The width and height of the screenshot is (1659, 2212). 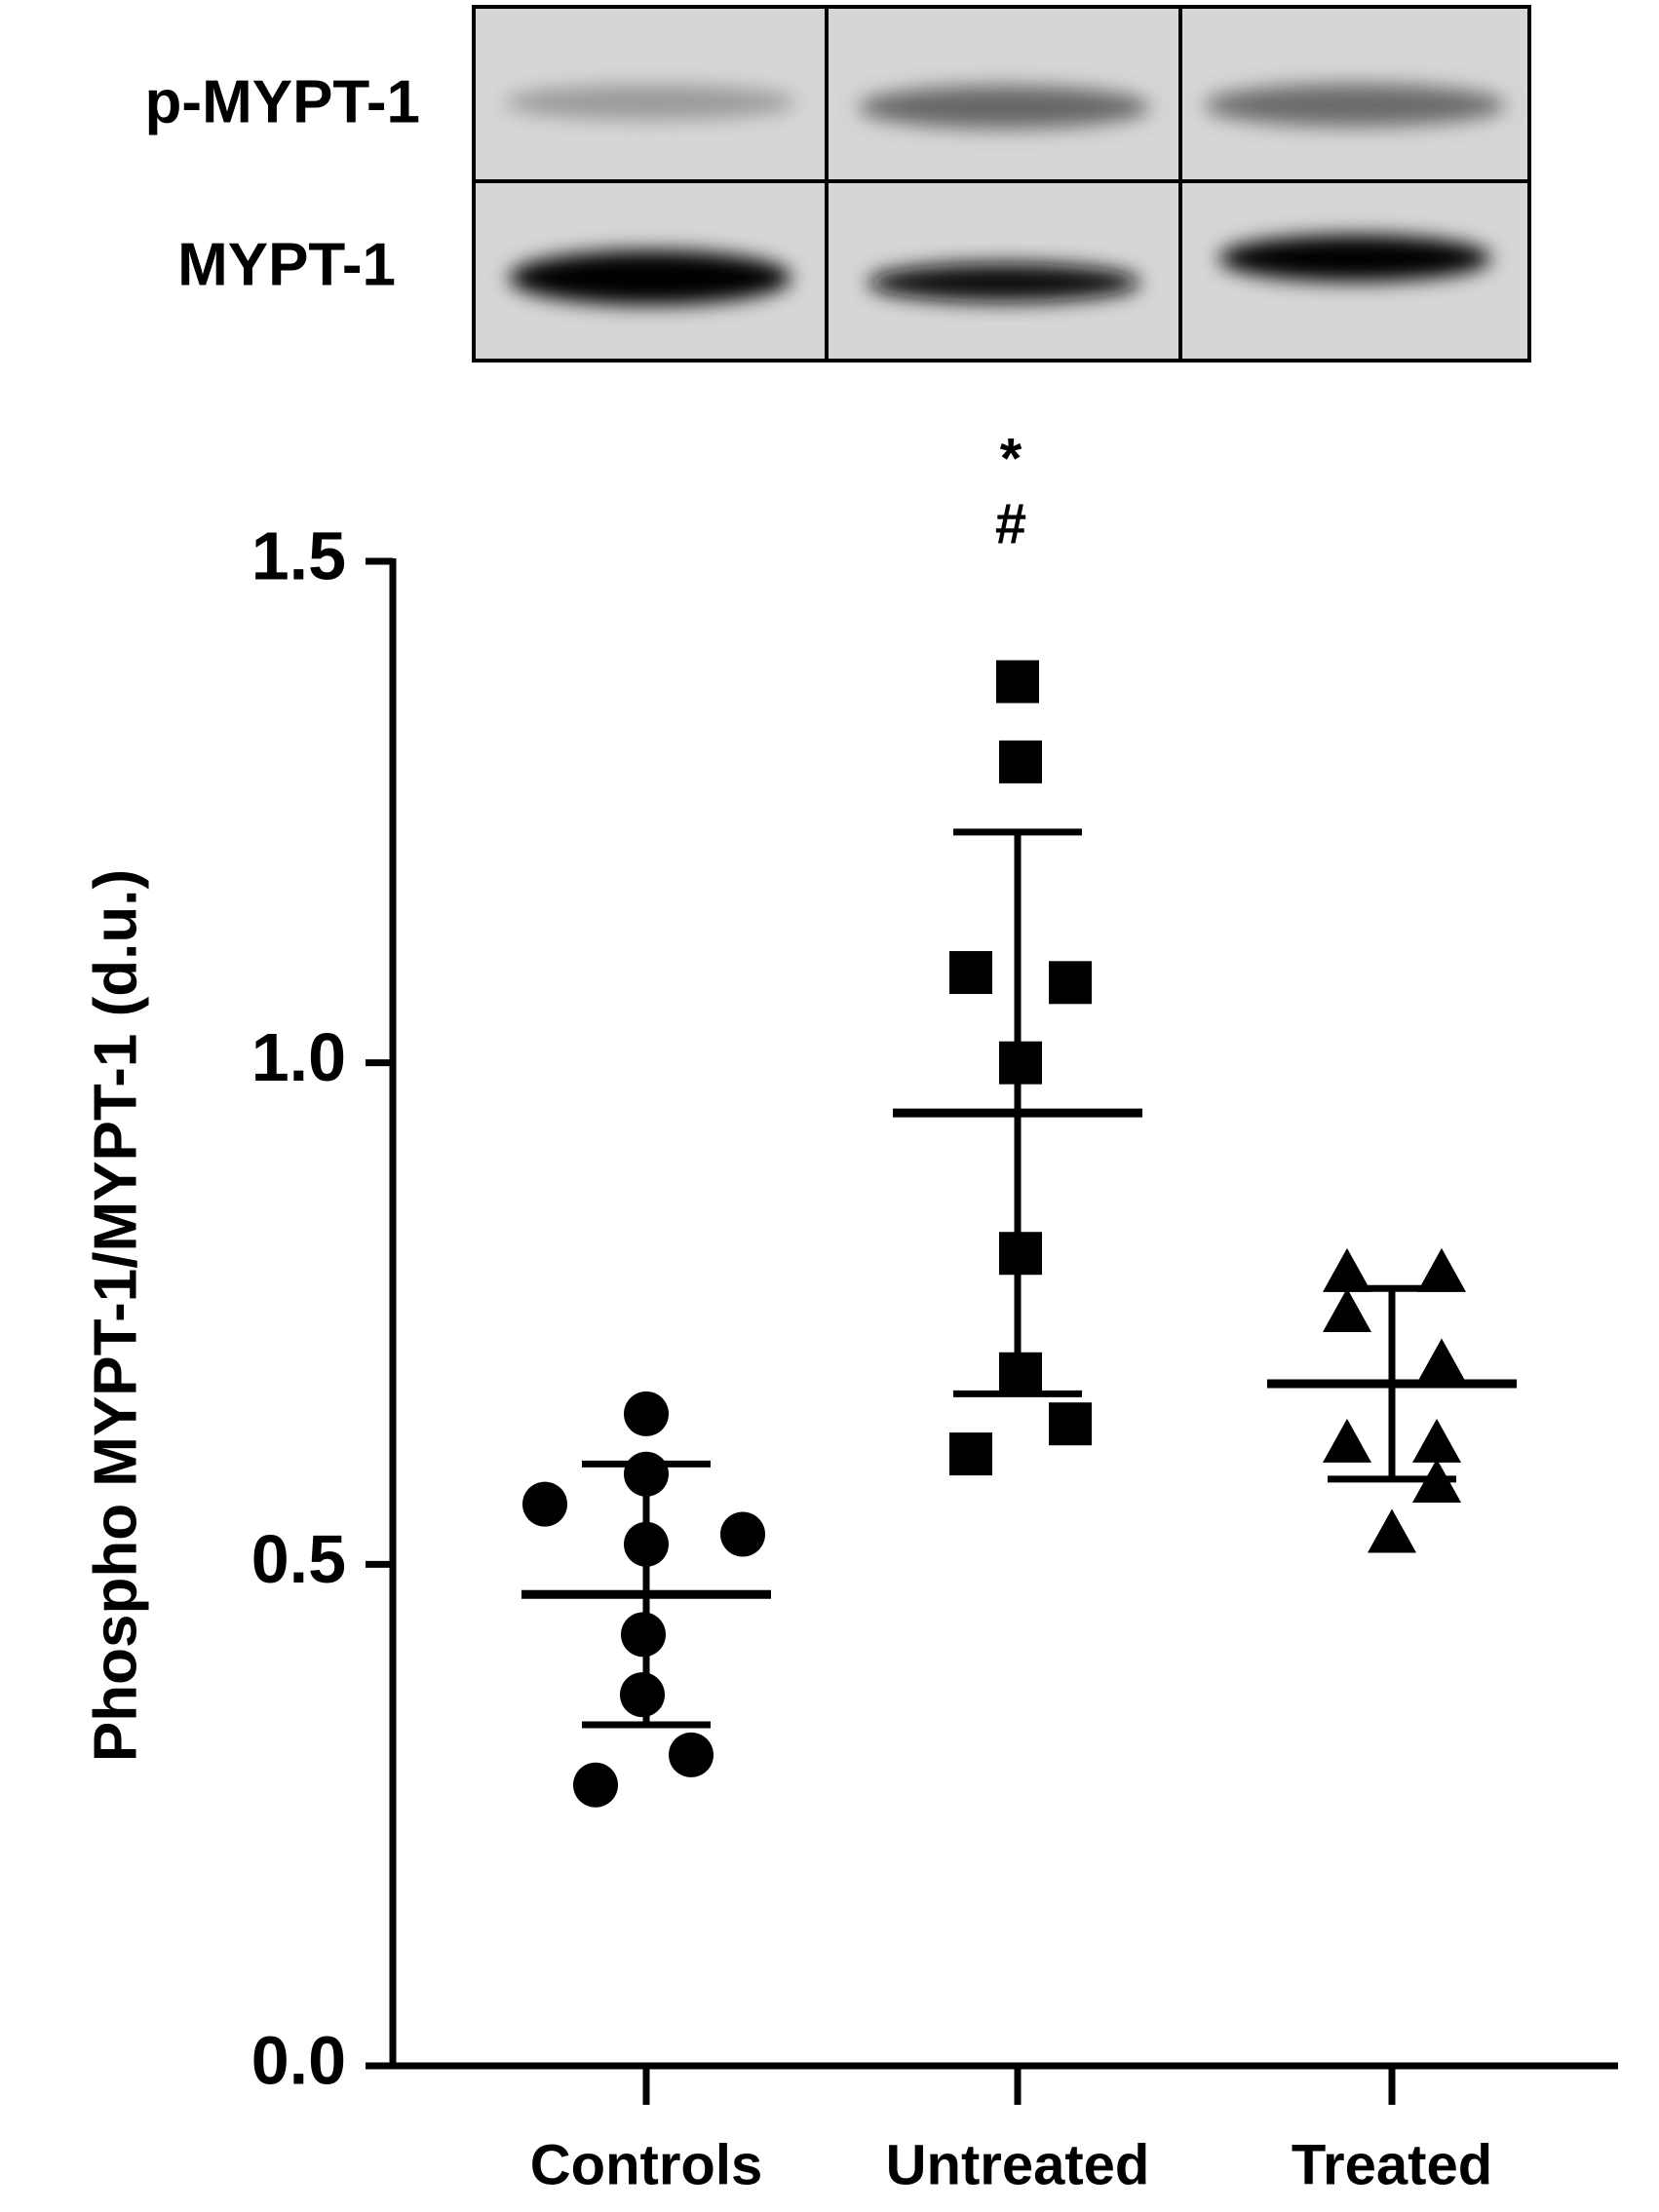 I want to click on y-tick-label: 0.5, so click(x=299, y=1559).